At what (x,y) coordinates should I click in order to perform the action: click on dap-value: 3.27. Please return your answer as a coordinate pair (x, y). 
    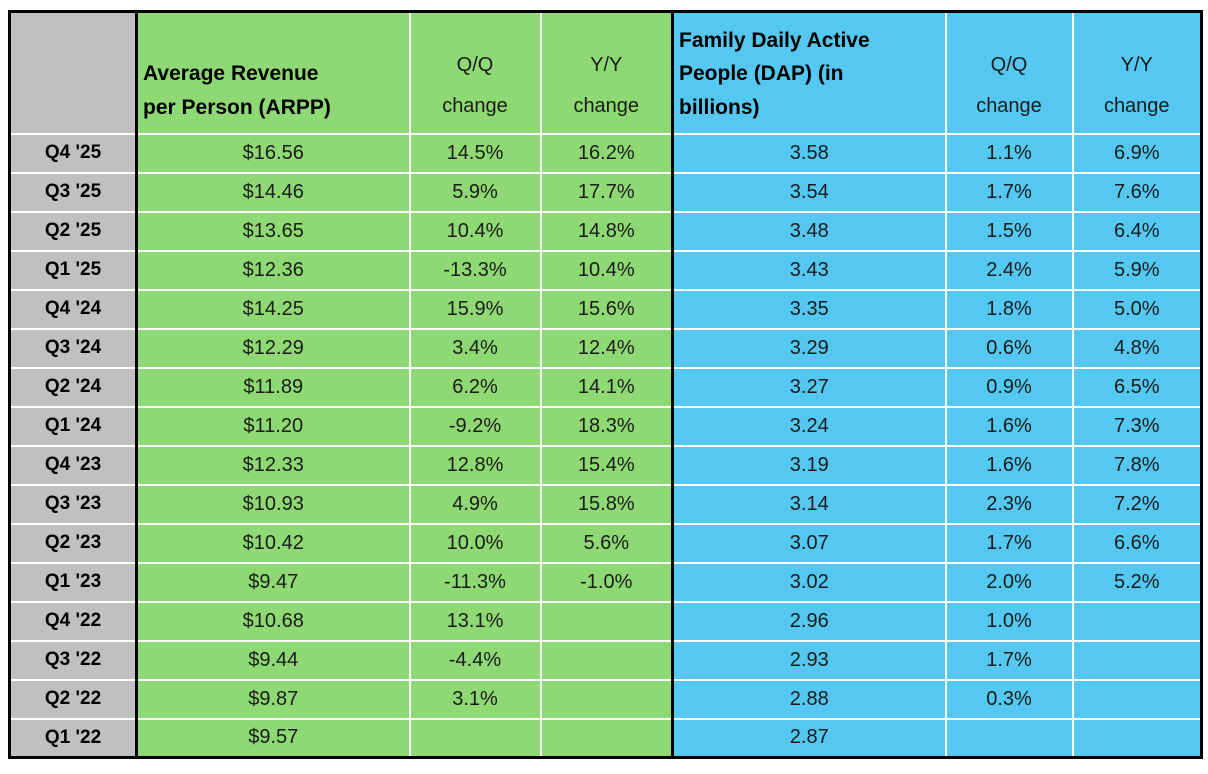
    Looking at the image, I should click on (809, 387).